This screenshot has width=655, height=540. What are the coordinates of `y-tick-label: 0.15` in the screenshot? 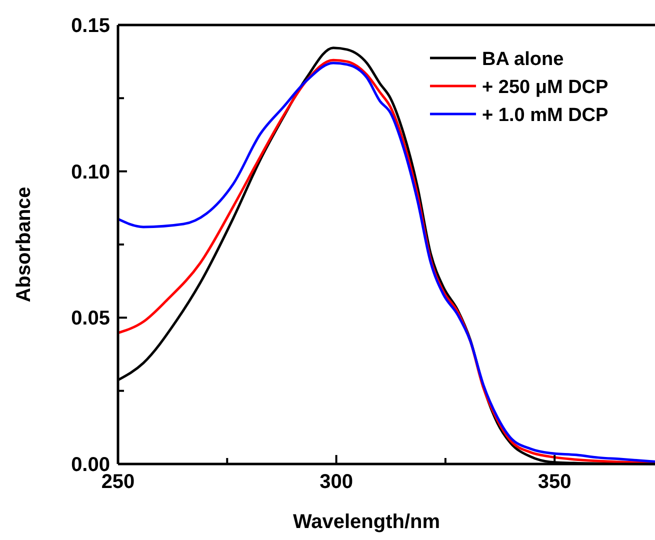 It's located at (90, 26).